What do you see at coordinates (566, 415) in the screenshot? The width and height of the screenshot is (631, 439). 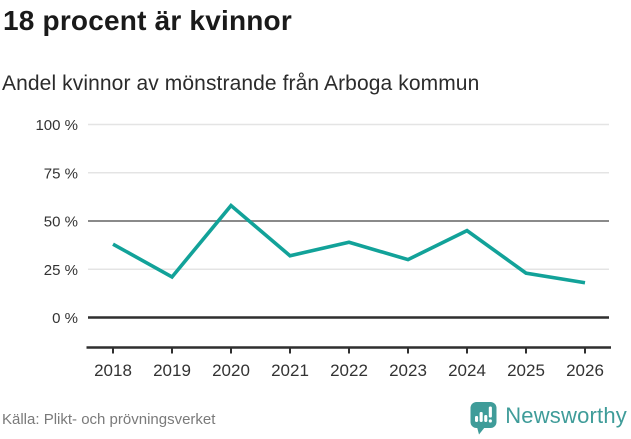 I see `newsworthy-wordmark: Newsworthy` at bounding box center [566, 415].